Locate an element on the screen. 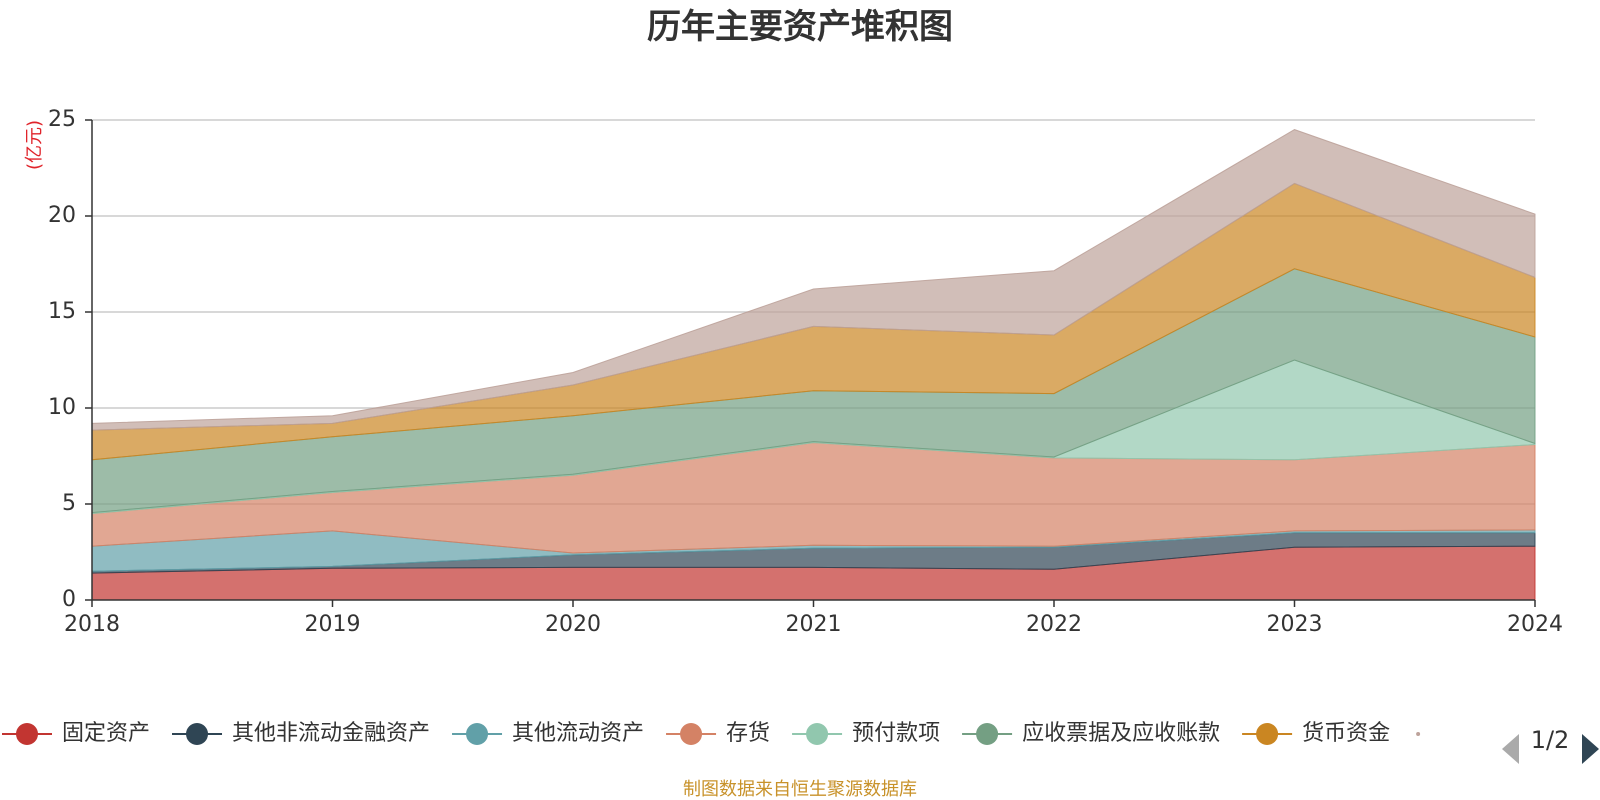 Image resolution: width=1600 pixels, height=800 pixels. legend-item: 其他非流动金融资产 is located at coordinates (301, 733).